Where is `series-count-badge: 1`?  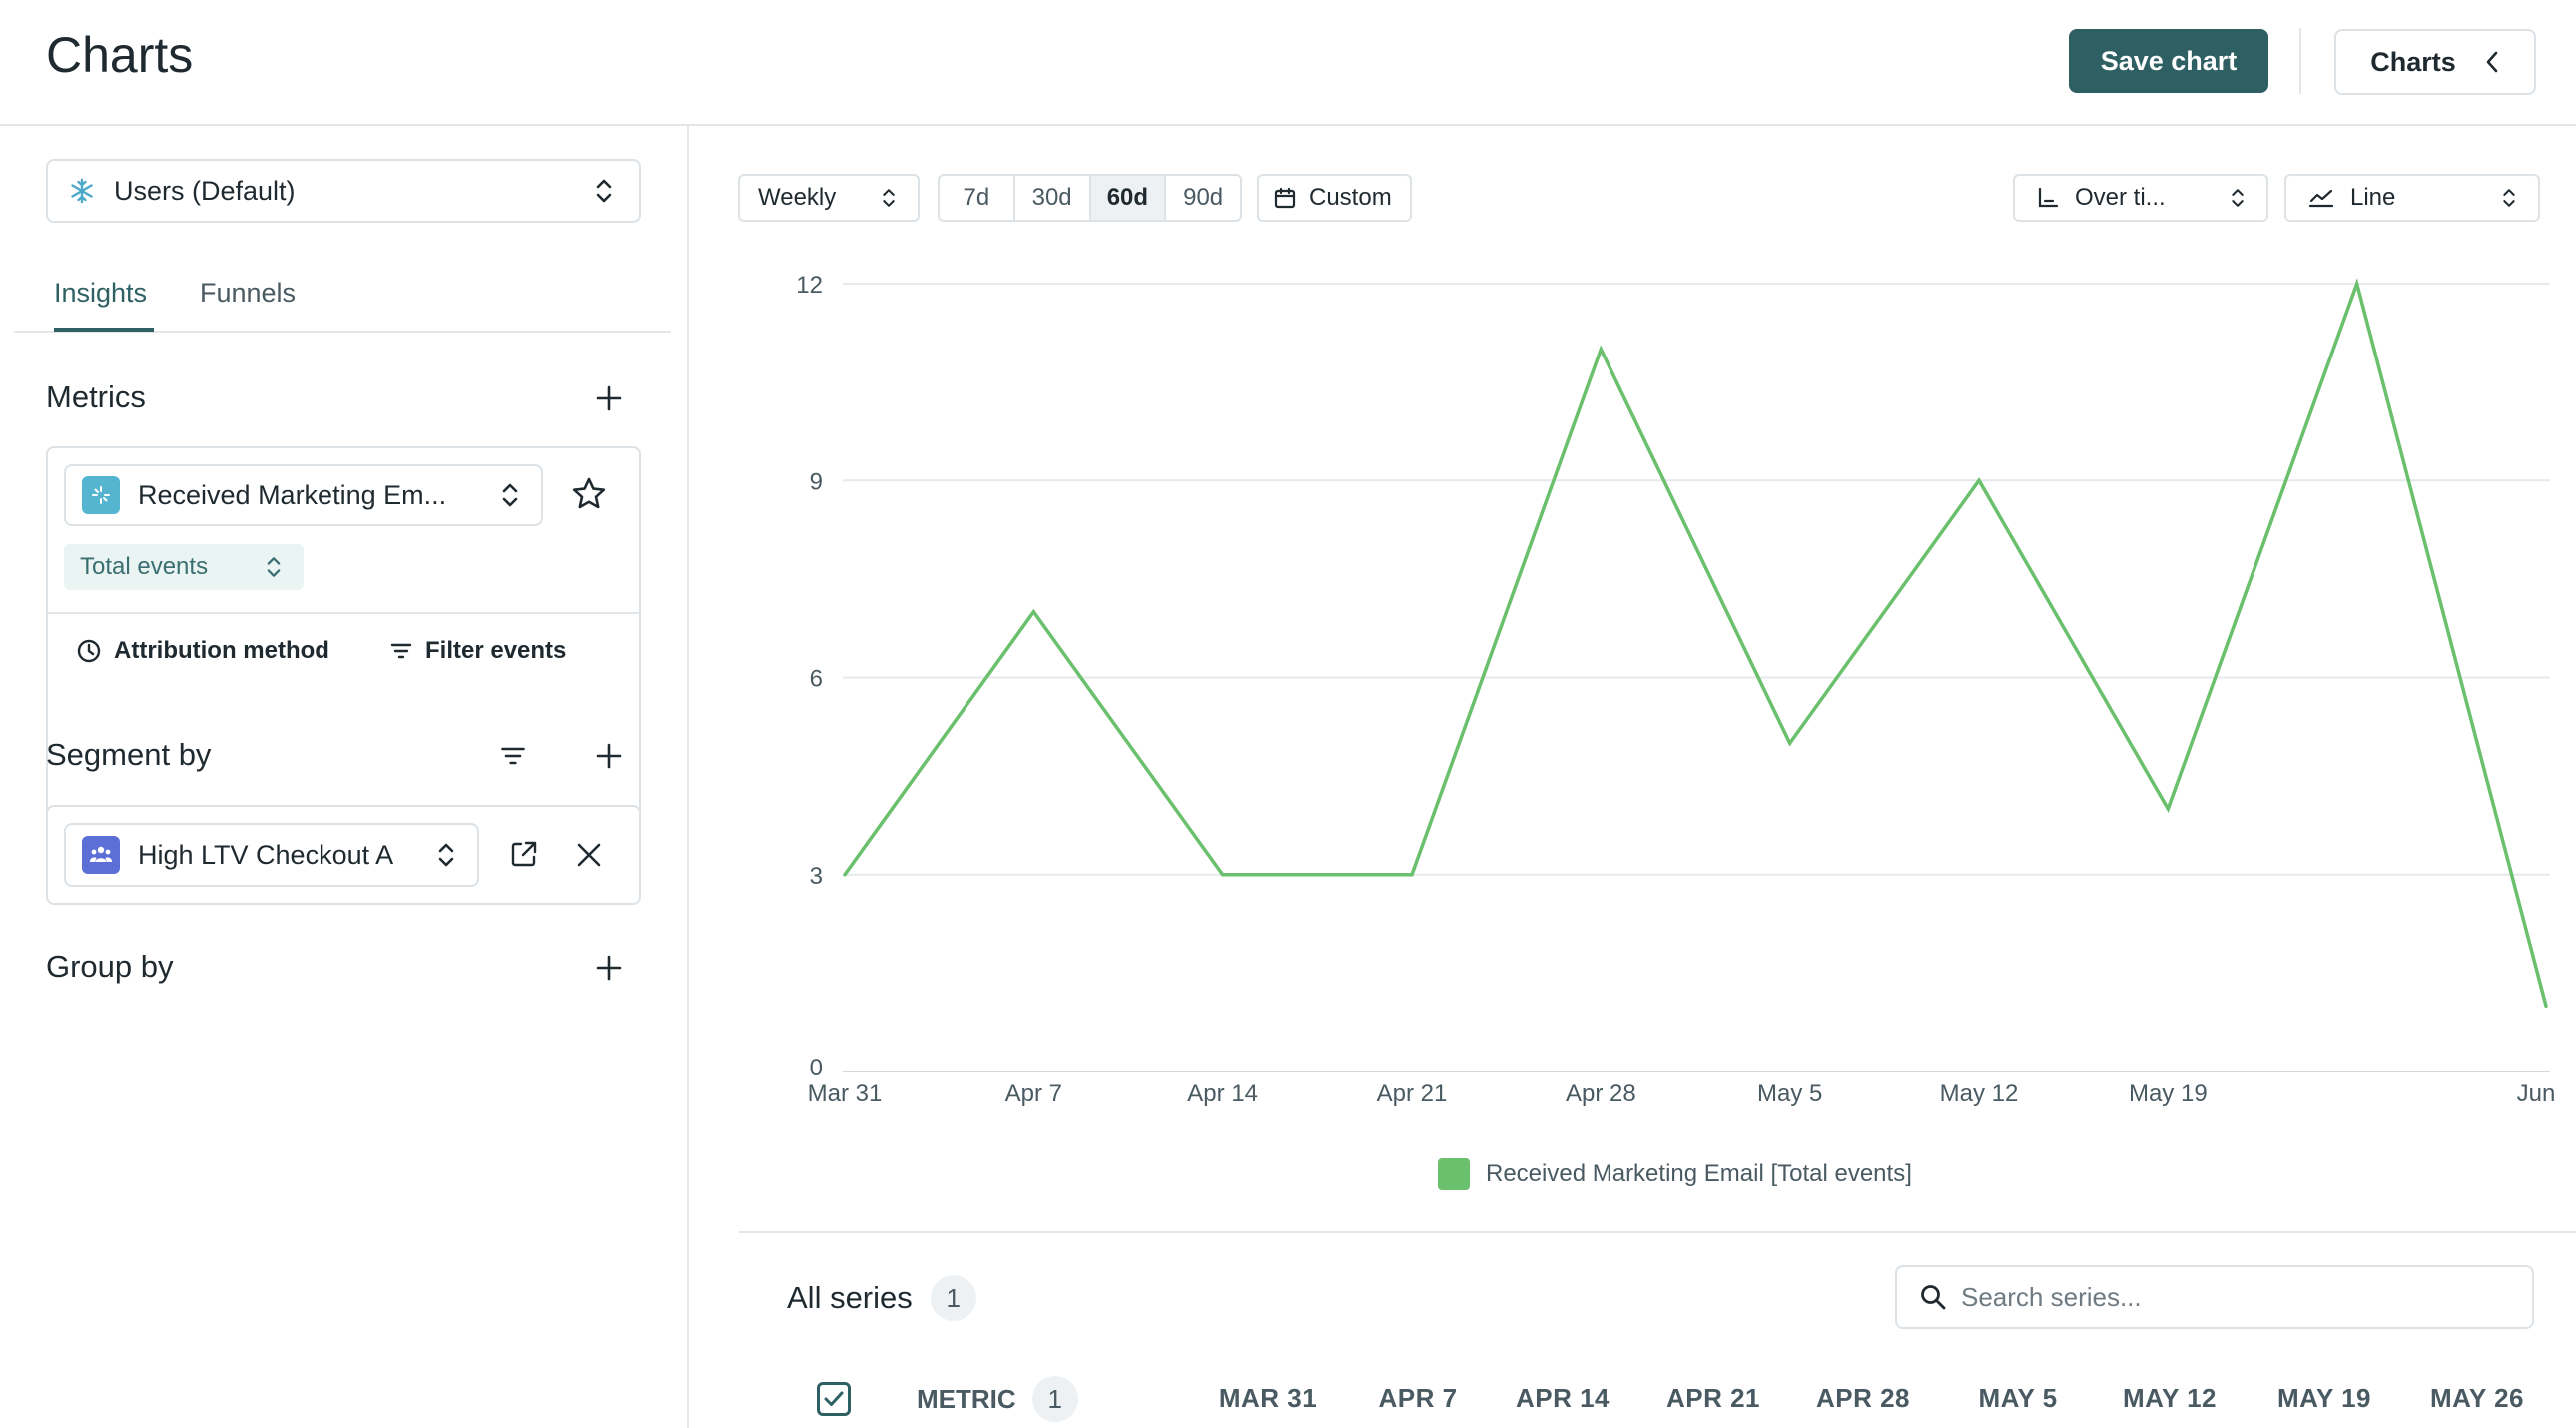 series-count-badge: 1 is located at coordinates (953, 1298).